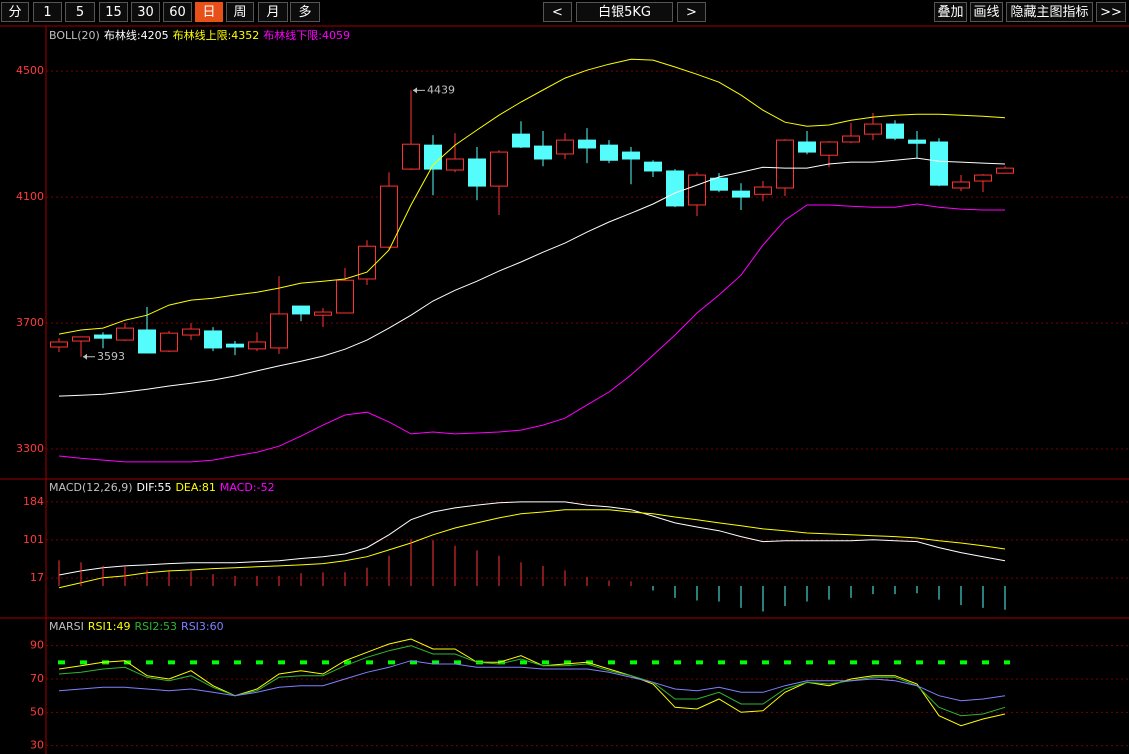 This screenshot has width=1129, height=754. What do you see at coordinates (170, 626) in the screenshot?
I see `legend-value: 53` at bounding box center [170, 626].